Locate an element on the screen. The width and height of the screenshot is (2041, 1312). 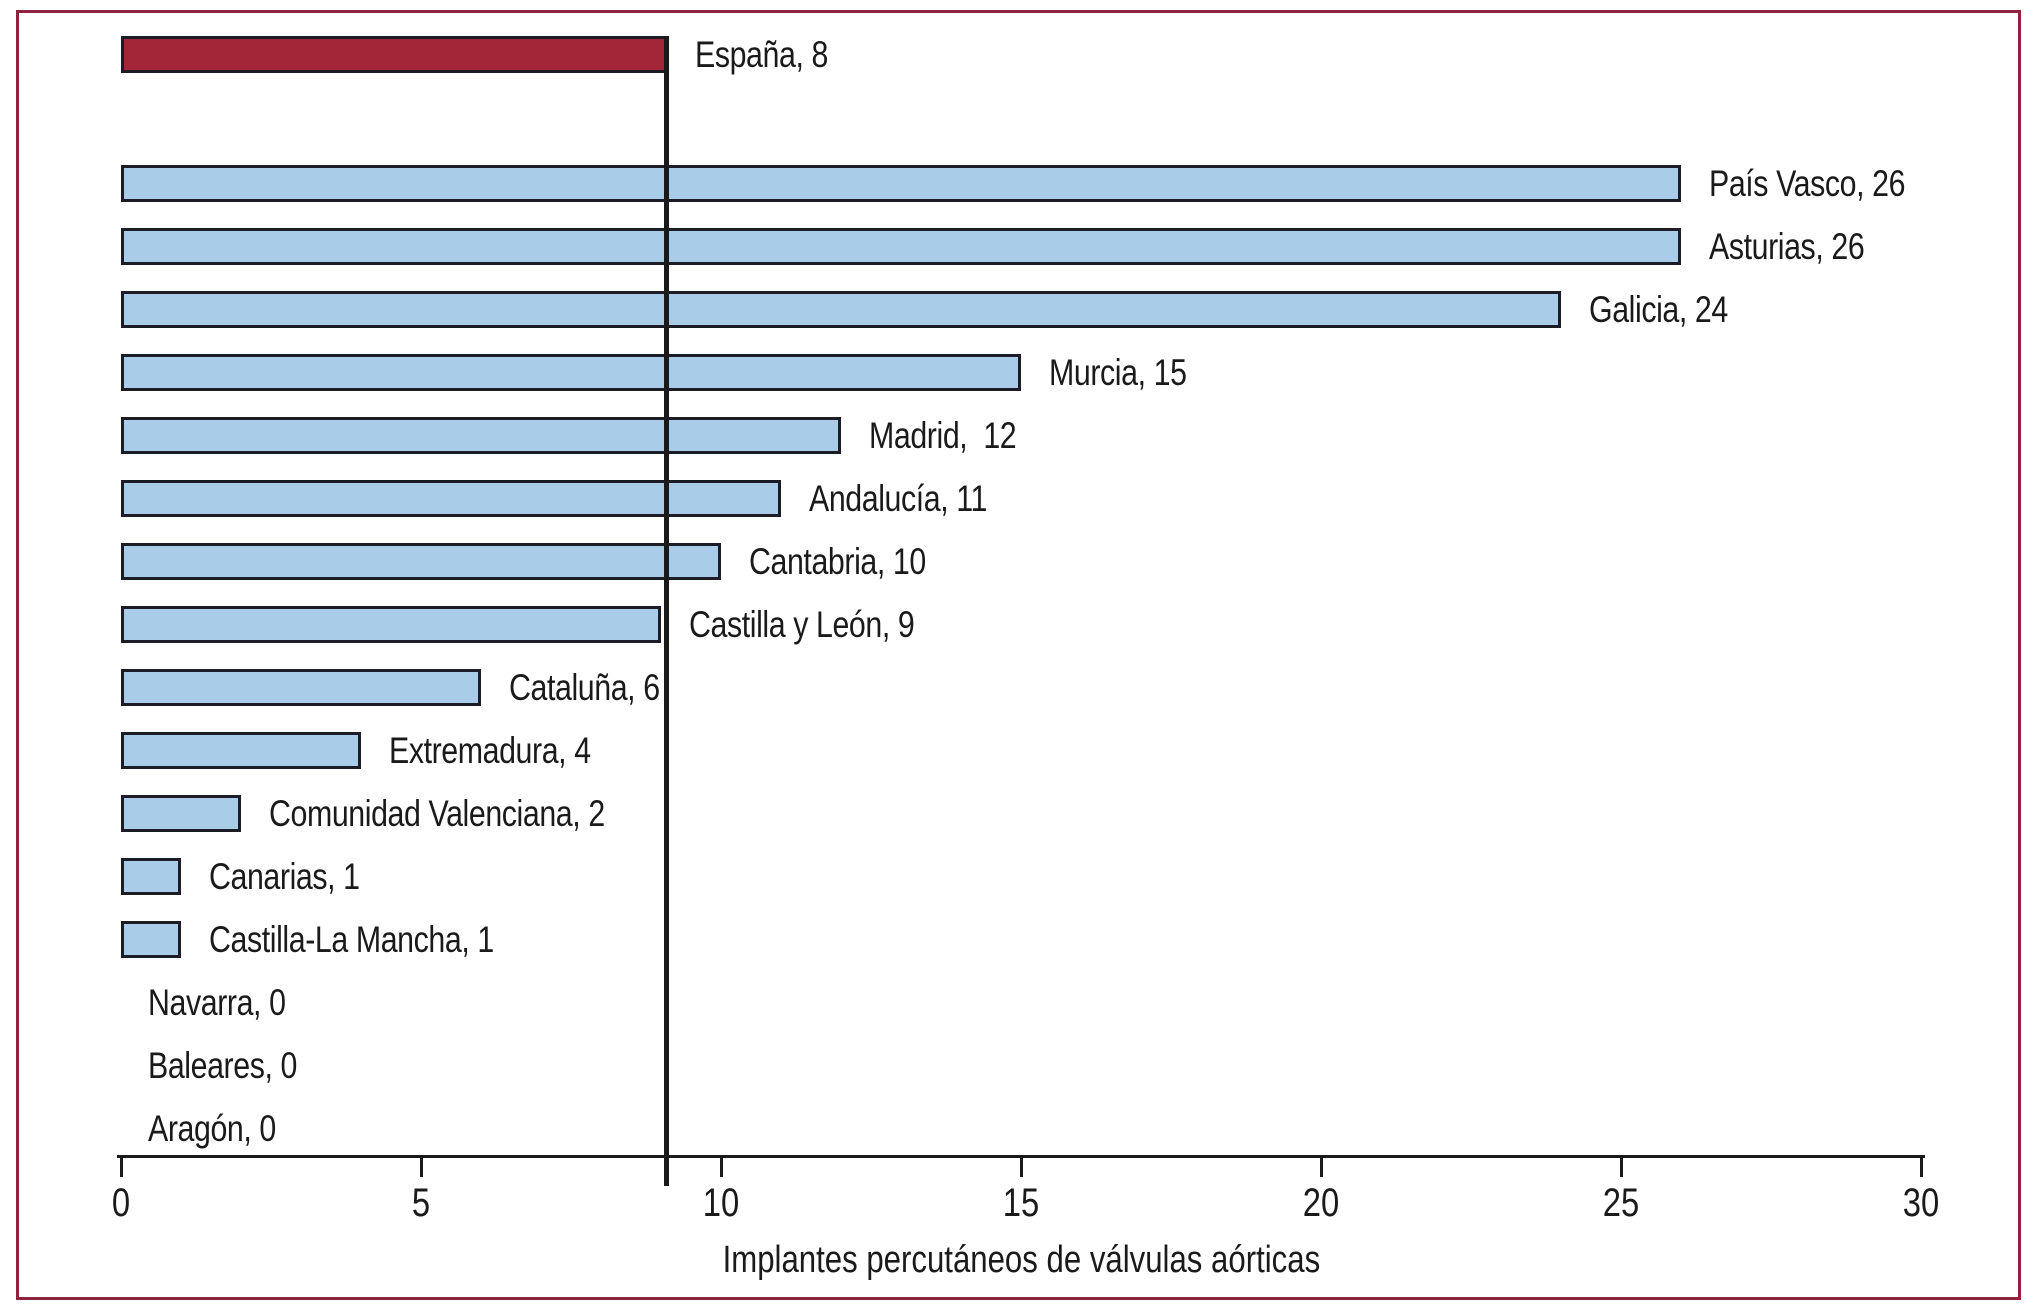
bar-pais-vasco is located at coordinates (901, 183).